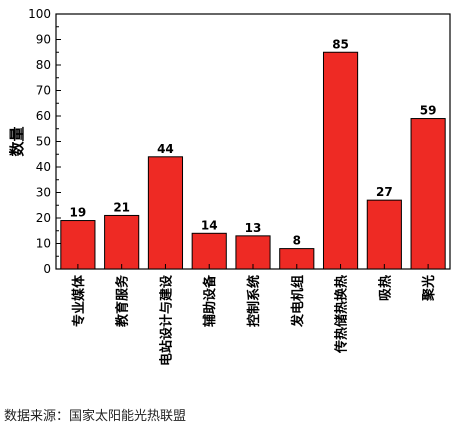 Image resolution: width=476 pixels, height=435 pixels. I want to click on y-tick-label: 30, so click(43, 193).